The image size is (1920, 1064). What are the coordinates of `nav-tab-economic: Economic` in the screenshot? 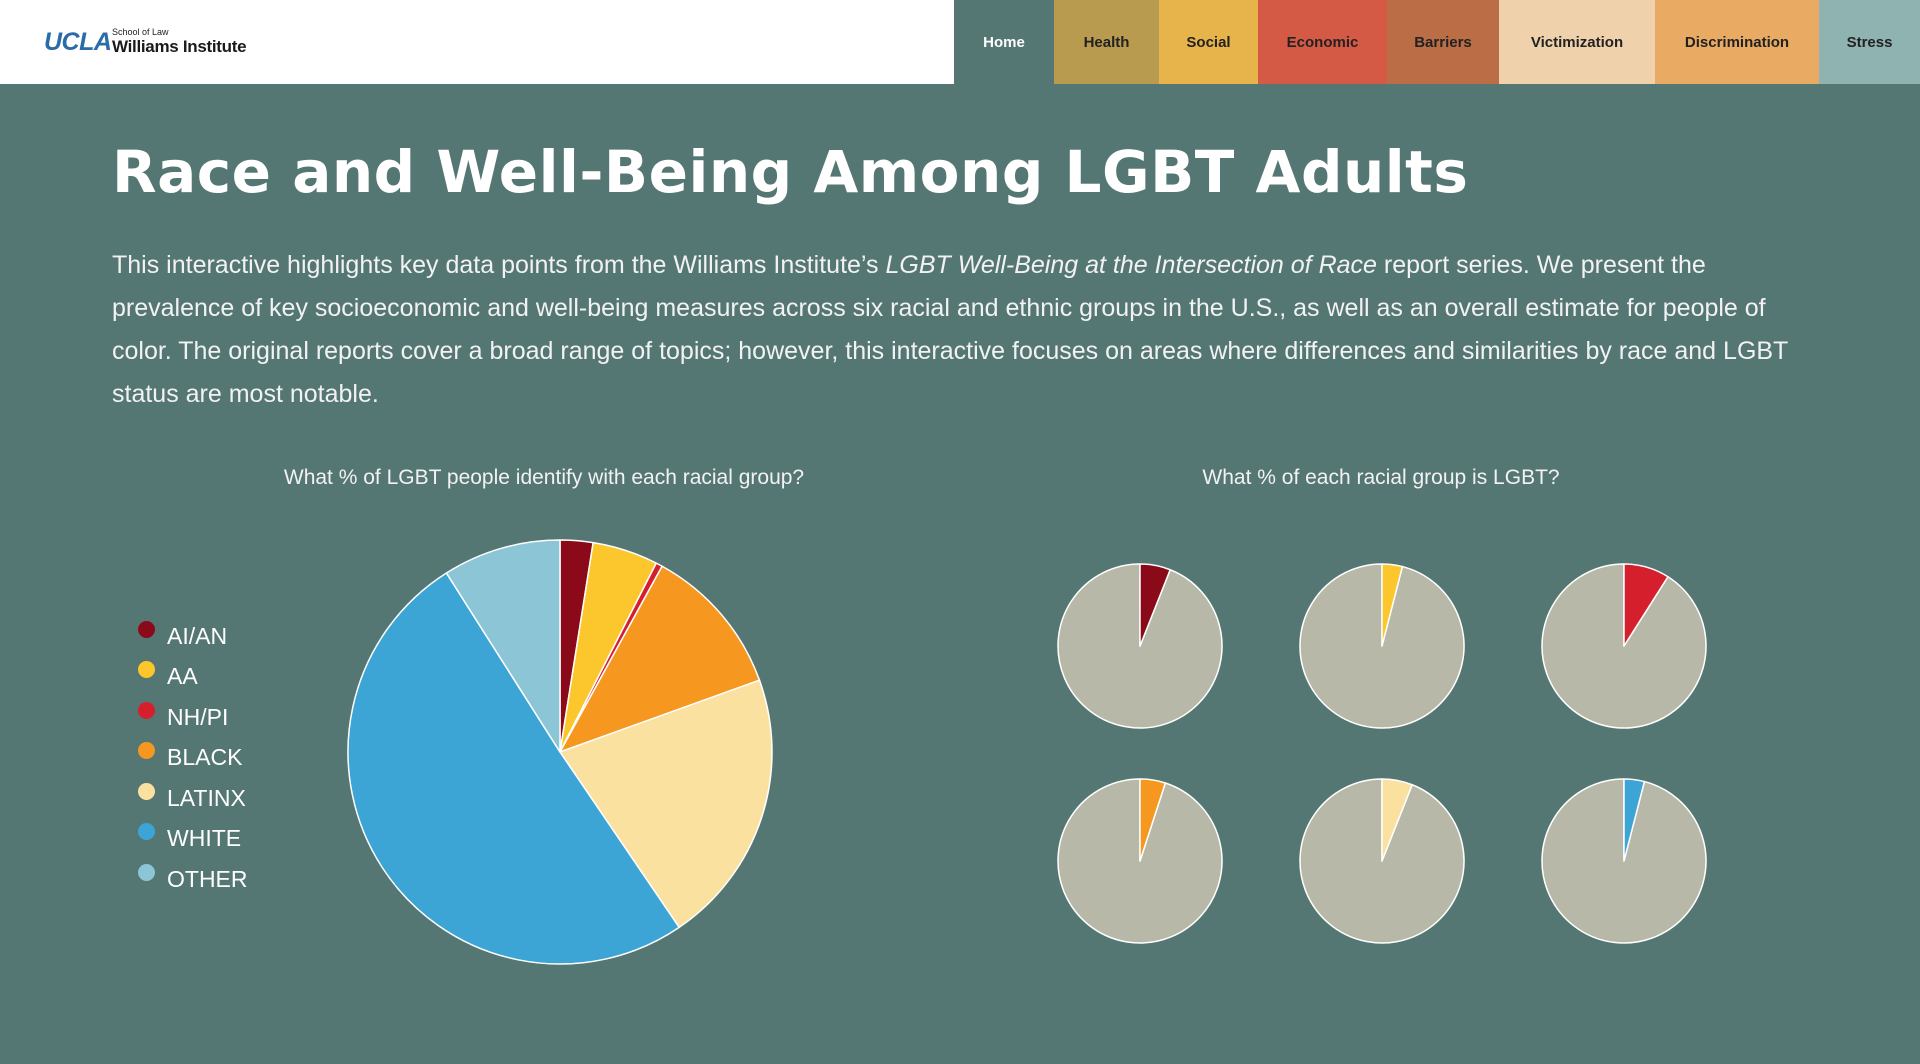 It's located at (1322, 42).